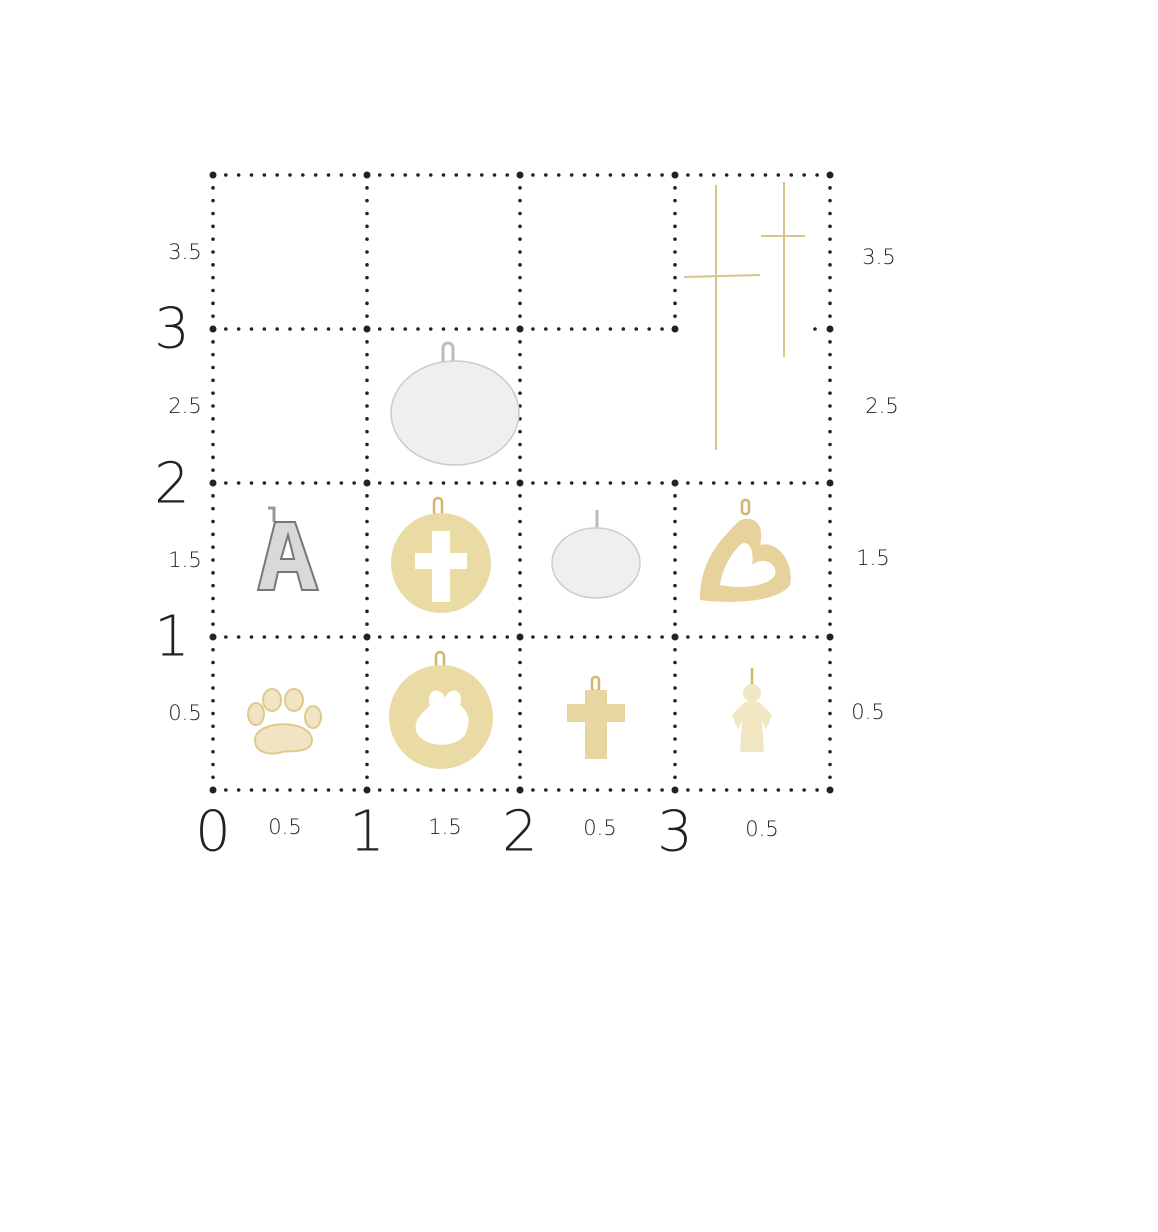 The image size is (1158, 1232). Describe the element at coordinates (455, 403) in the screenshot. I see `silver-disc-pendant` at that location.